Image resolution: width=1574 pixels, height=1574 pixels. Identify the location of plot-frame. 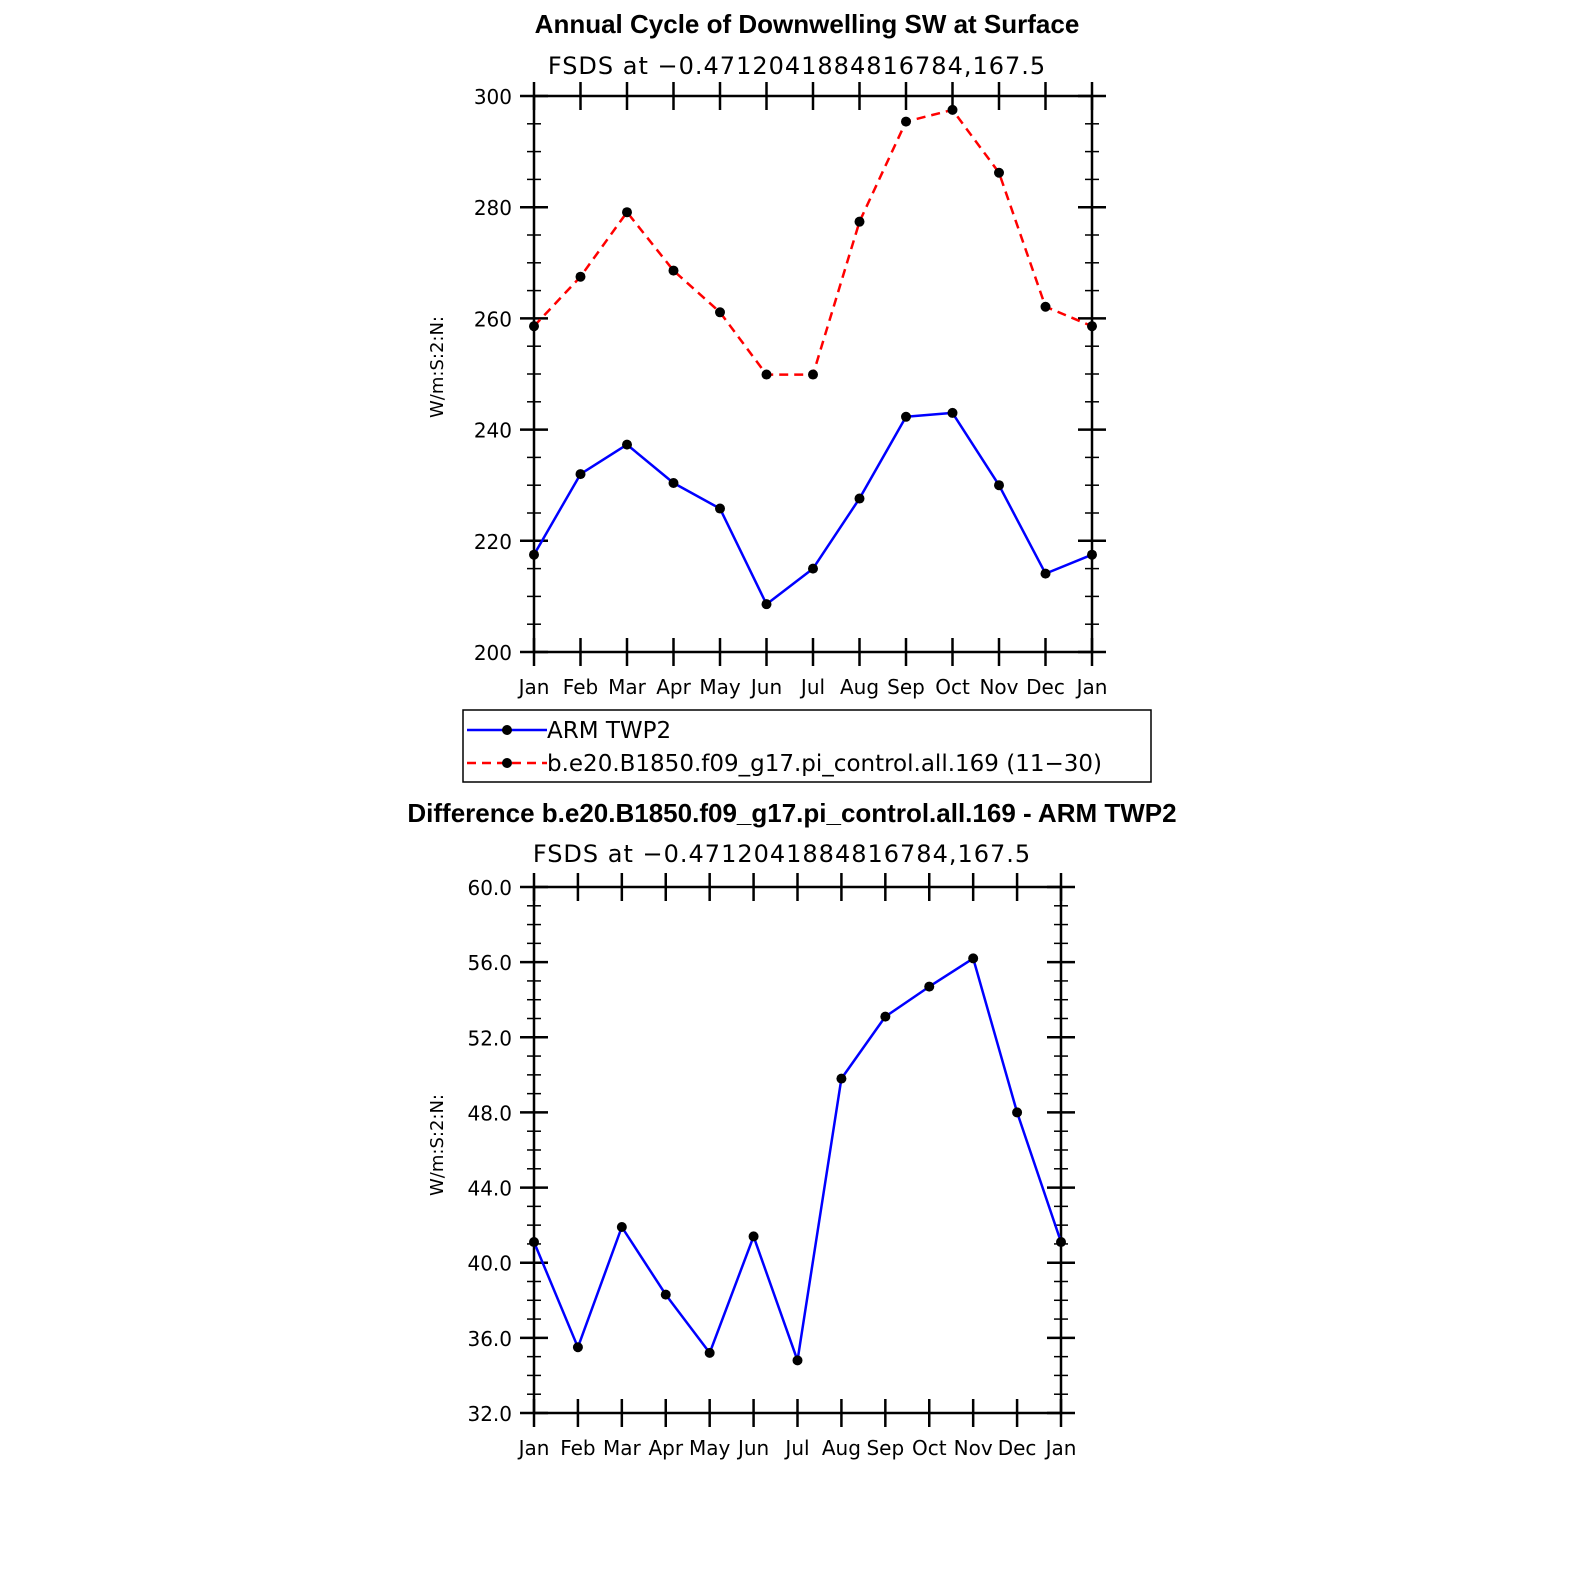
(797, 1150).